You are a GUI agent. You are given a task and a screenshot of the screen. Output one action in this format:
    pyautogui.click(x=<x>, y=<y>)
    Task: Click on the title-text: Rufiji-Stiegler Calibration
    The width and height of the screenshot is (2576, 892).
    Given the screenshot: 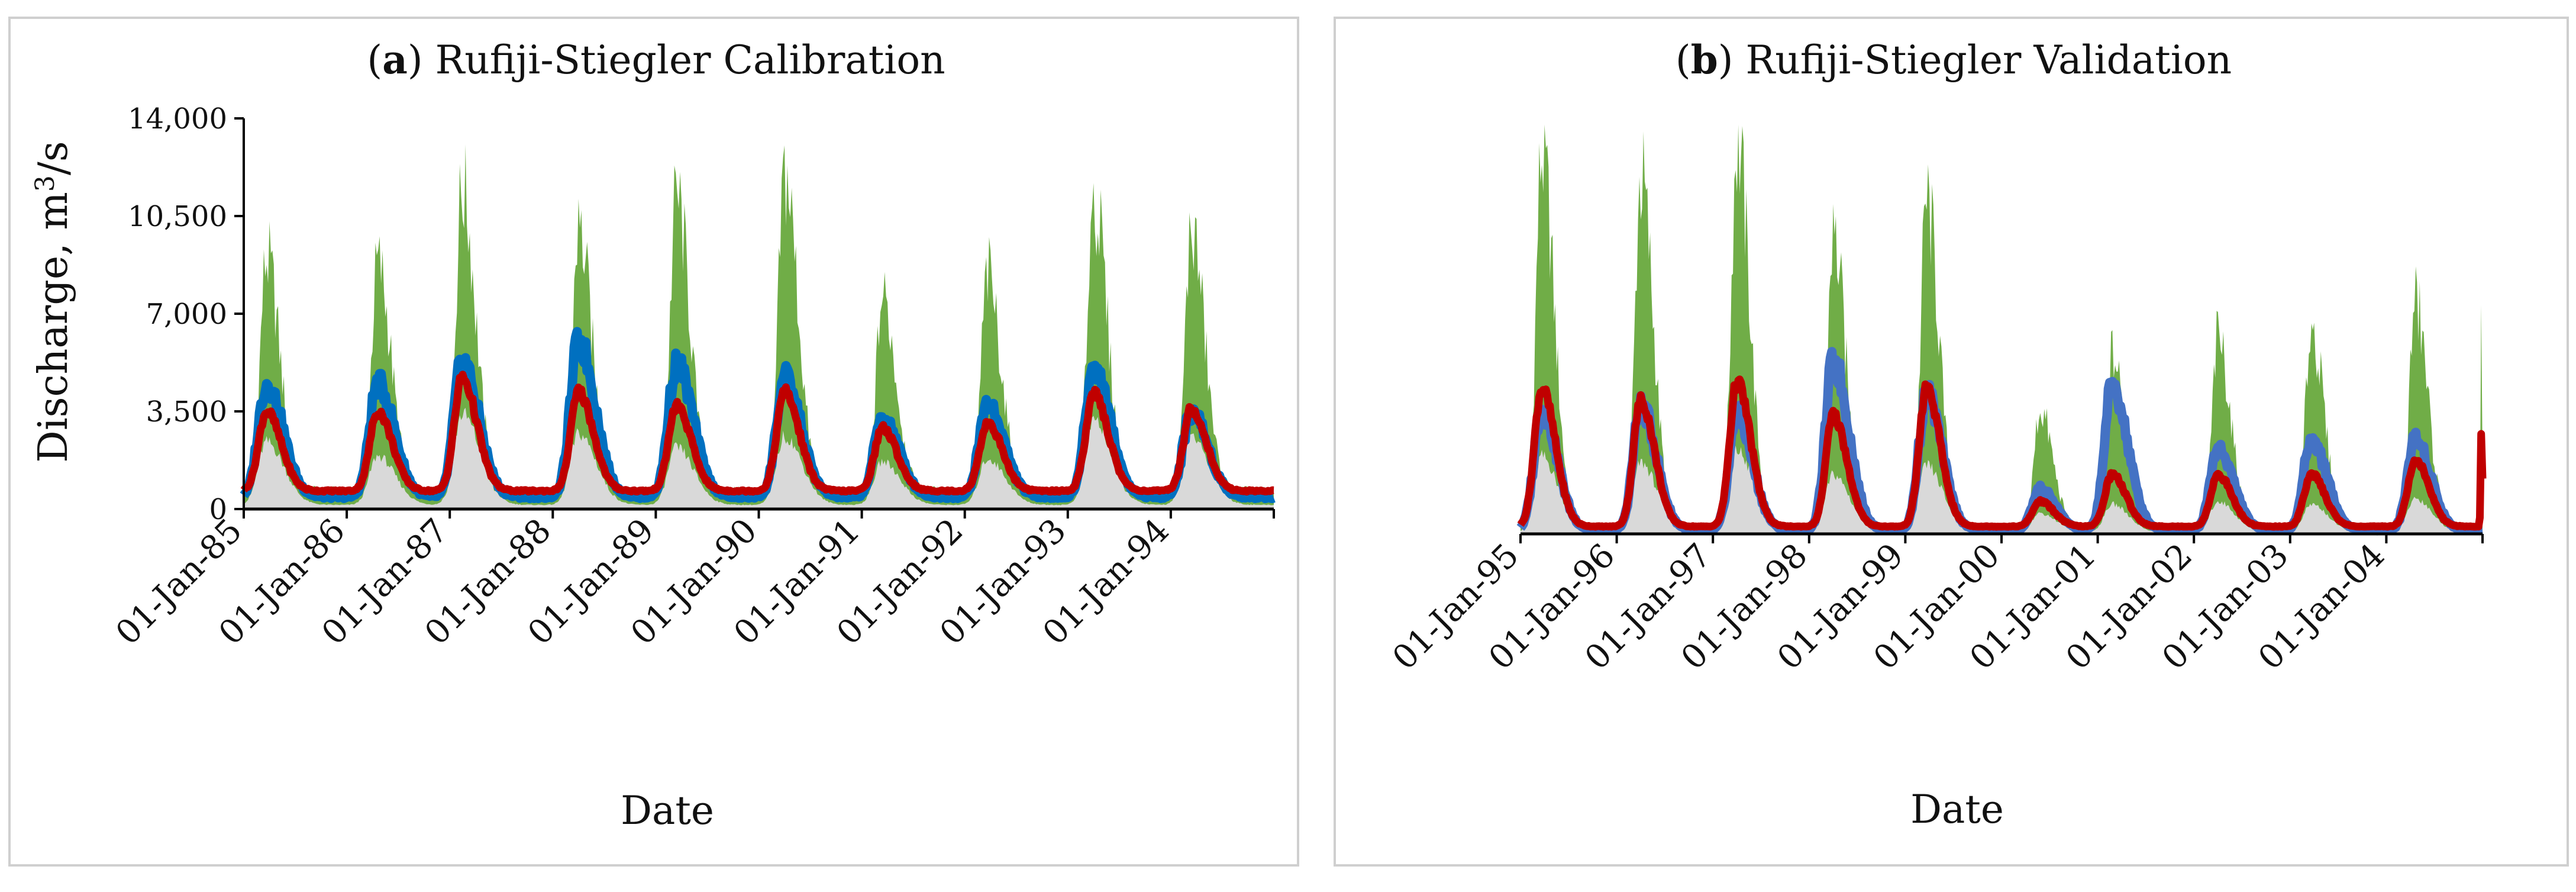 What is the action you would take?
    pyautogui.click(x=690, y=60)
    